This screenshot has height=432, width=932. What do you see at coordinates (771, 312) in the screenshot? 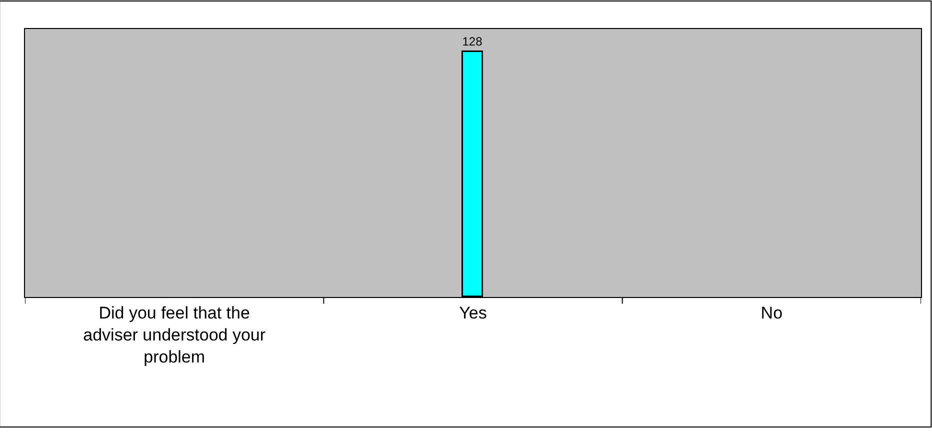
I see `x-tick-label: No` at bounding box center [771, 312].